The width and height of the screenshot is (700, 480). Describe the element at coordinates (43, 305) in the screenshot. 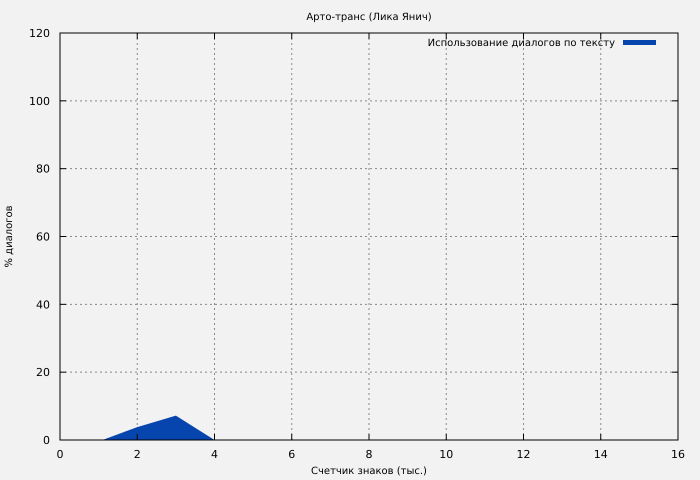

I see `y-tick-label: 40` at that location.